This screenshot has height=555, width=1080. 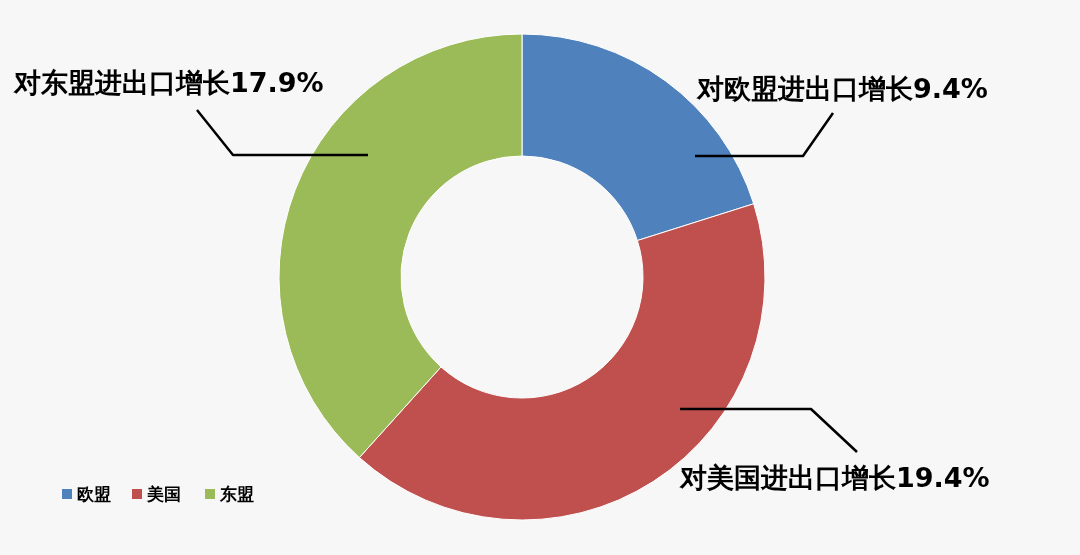 I want to click on data-label: 对美国进出口增长19.4%, so click(x=834, y=477).